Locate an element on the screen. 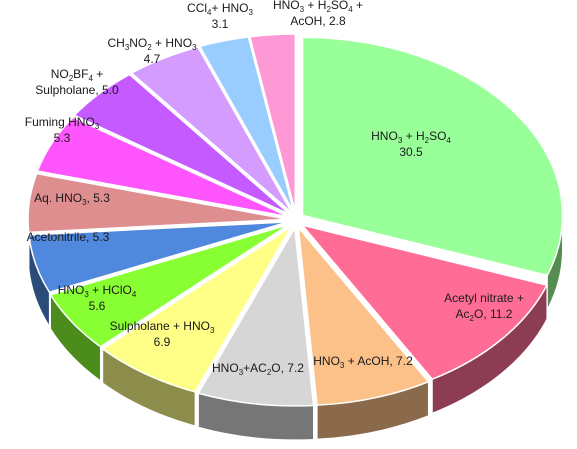 This screenshot has width=577, height=449. slice-label: Fuming HNO3​5.3 is located at coordinates (62, 130).